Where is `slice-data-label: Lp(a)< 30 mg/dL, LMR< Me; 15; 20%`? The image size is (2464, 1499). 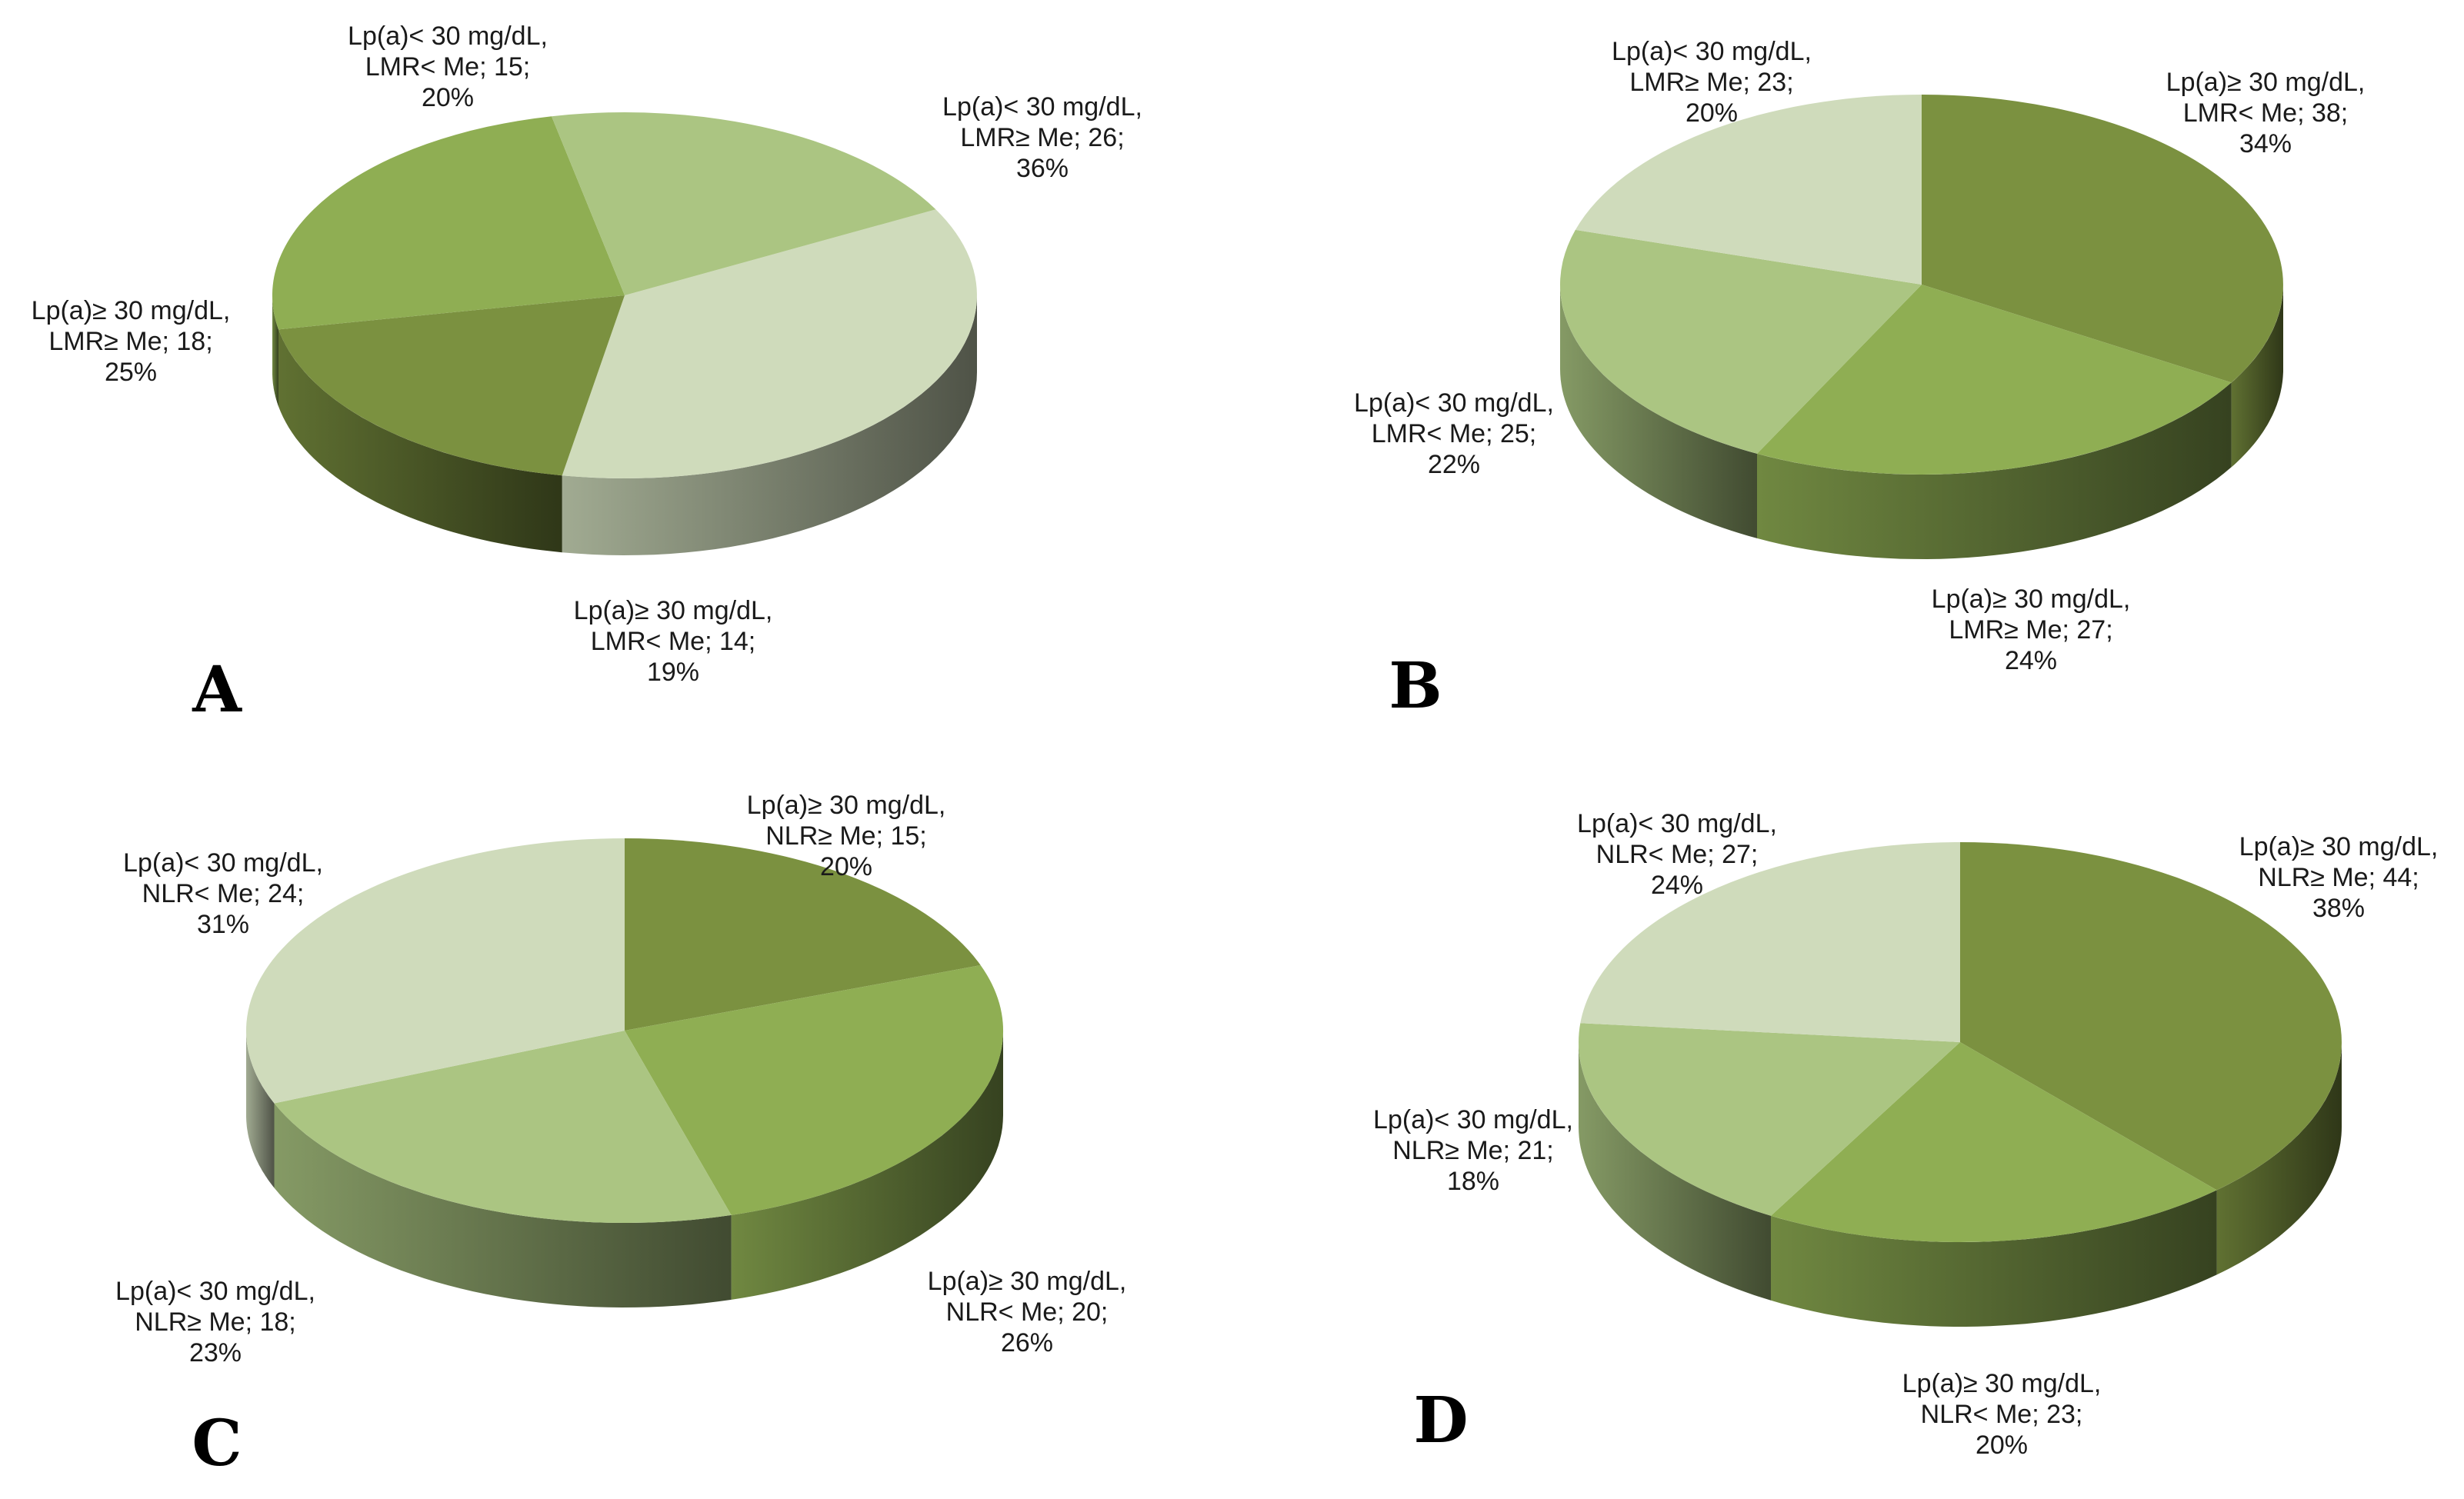
slice-data-label: Lp(a)< 30 mg/dL, LMR< Me; 15; 20% is located at coordinates (448, 67).